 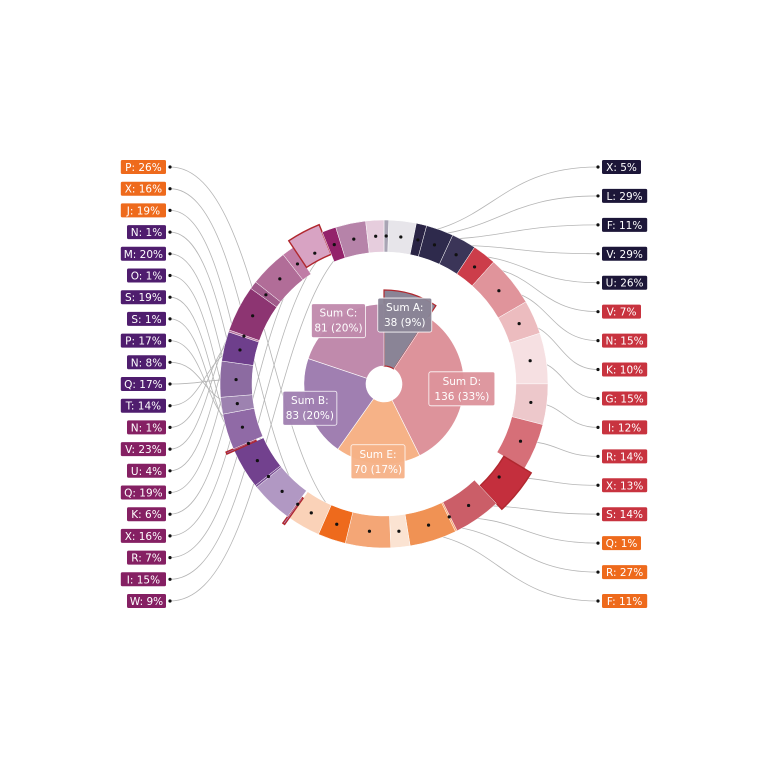 What do you see at coordinates (339, 314) in the screenshot?
I see `inner-label-name: Sum C:` at bounding box center [339, 314].